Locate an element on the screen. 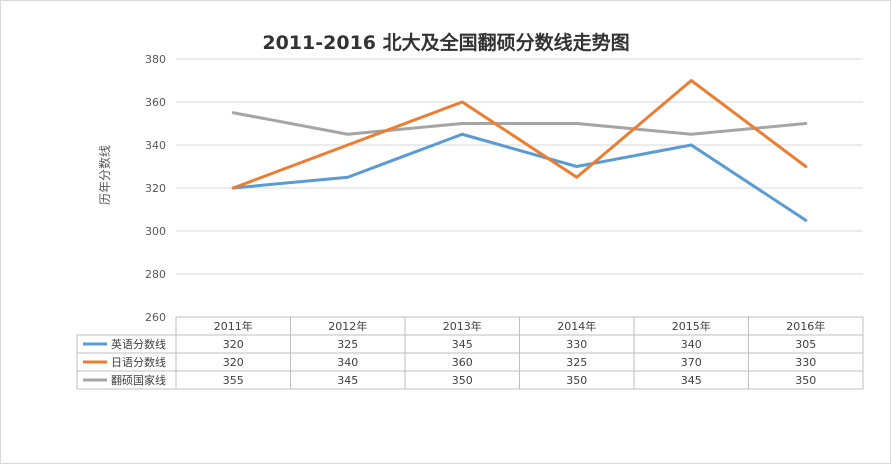 The height and width of the screenshot is (464, 891). y-tick-360: 360 is located at coordinates (155, 102).